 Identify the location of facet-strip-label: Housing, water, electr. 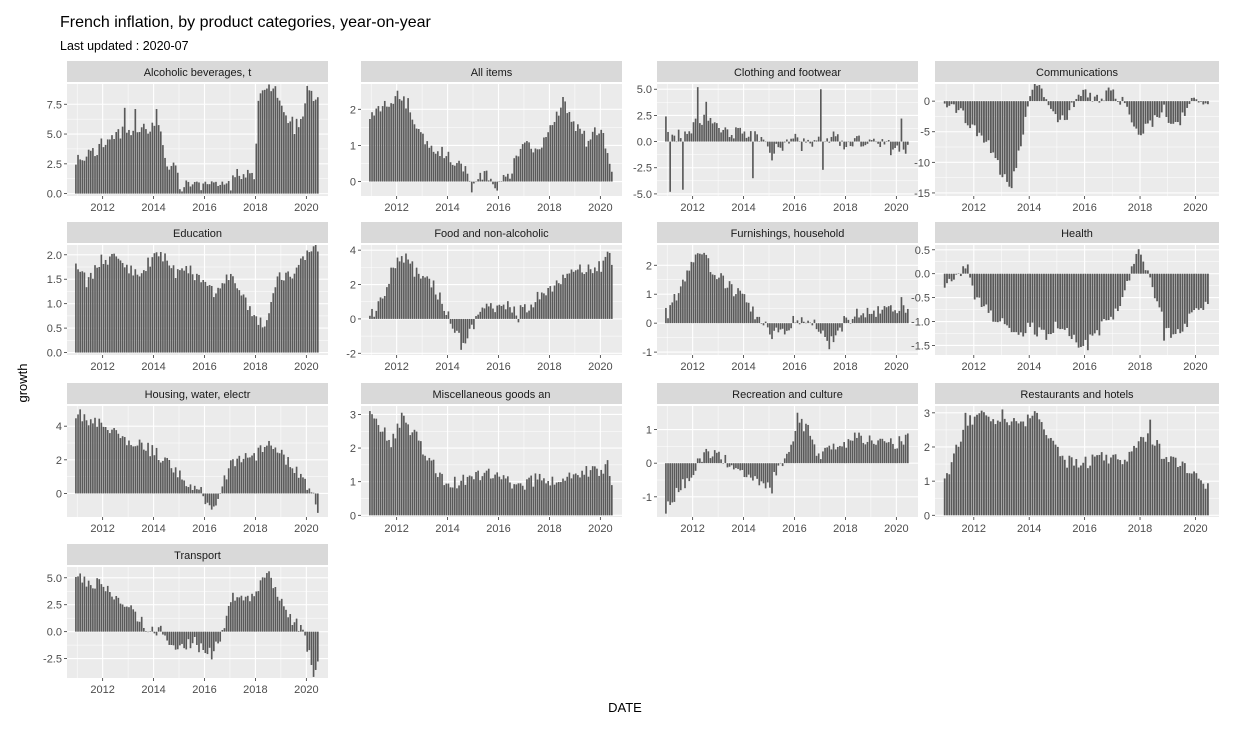
(198, 395).